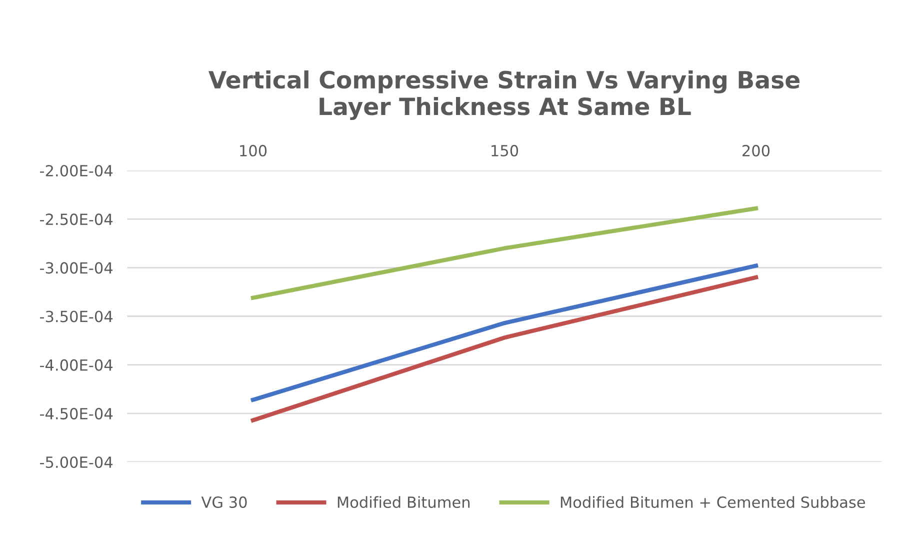 The image size is (909, 550). I want to click on y-tick-label: -2.00E-04, so click(76, 170).